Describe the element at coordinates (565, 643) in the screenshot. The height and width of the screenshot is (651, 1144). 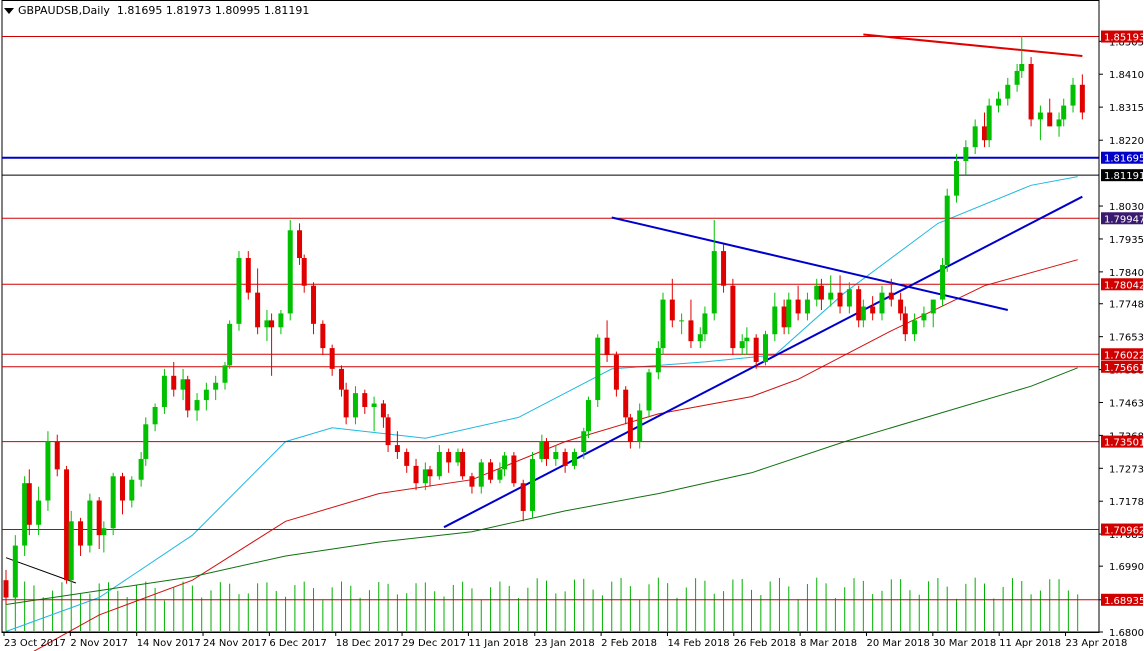
I see `x-tick-label: 23 Jan 2018` at that location.